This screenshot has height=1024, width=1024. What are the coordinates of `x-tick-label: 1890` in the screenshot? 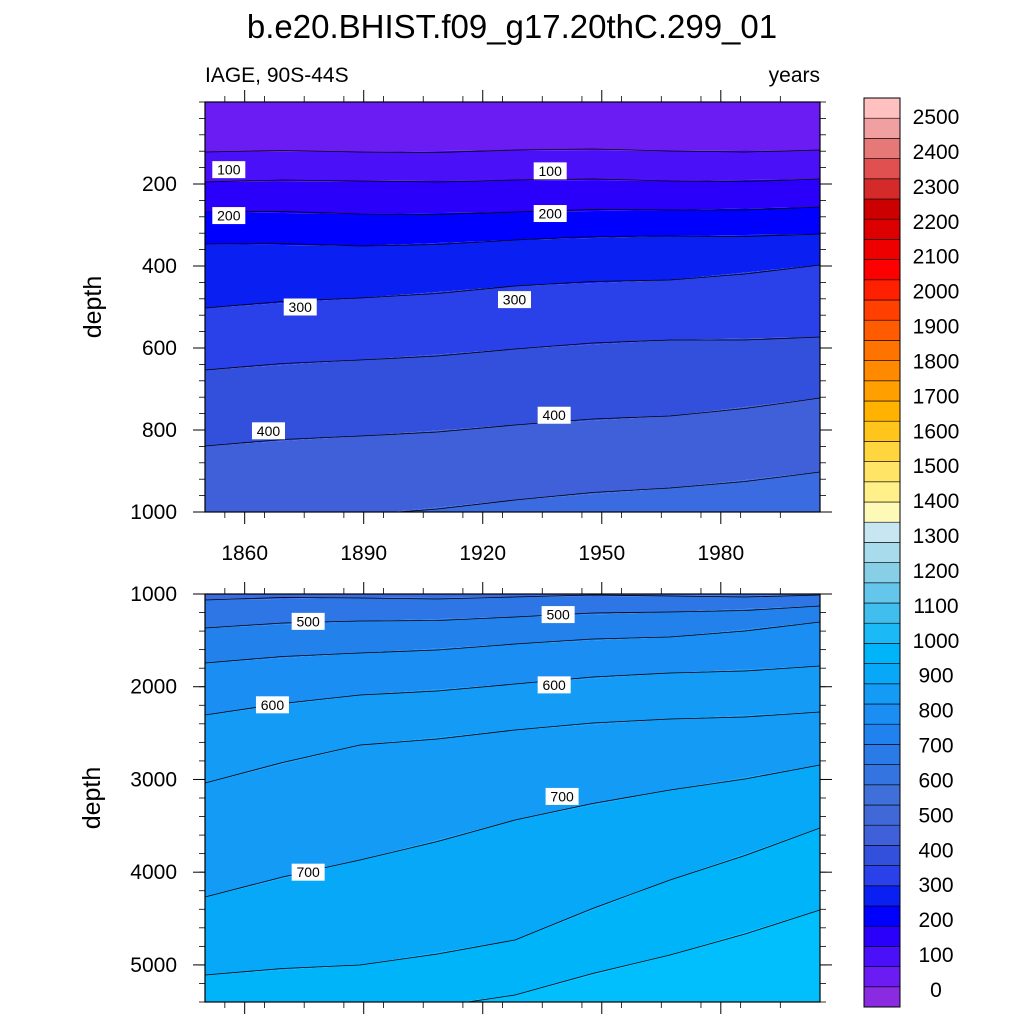 It's located at (363, 553).